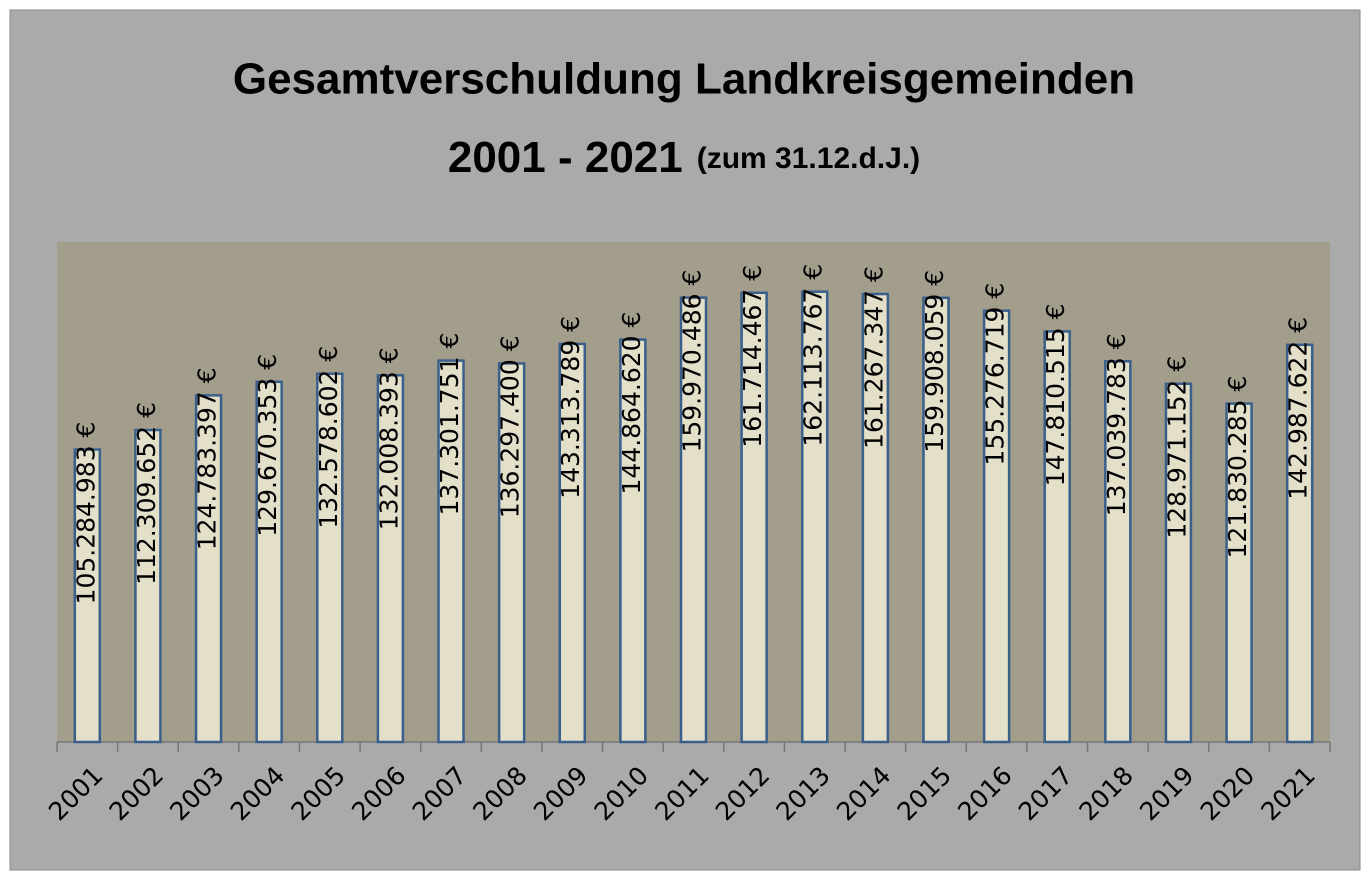 The image size is (1368, 877). What do you see at coordinates (1237, 467) in the screenshot?
I see `value-label: 121.830.285 €` at bounding box center [1237, 467].